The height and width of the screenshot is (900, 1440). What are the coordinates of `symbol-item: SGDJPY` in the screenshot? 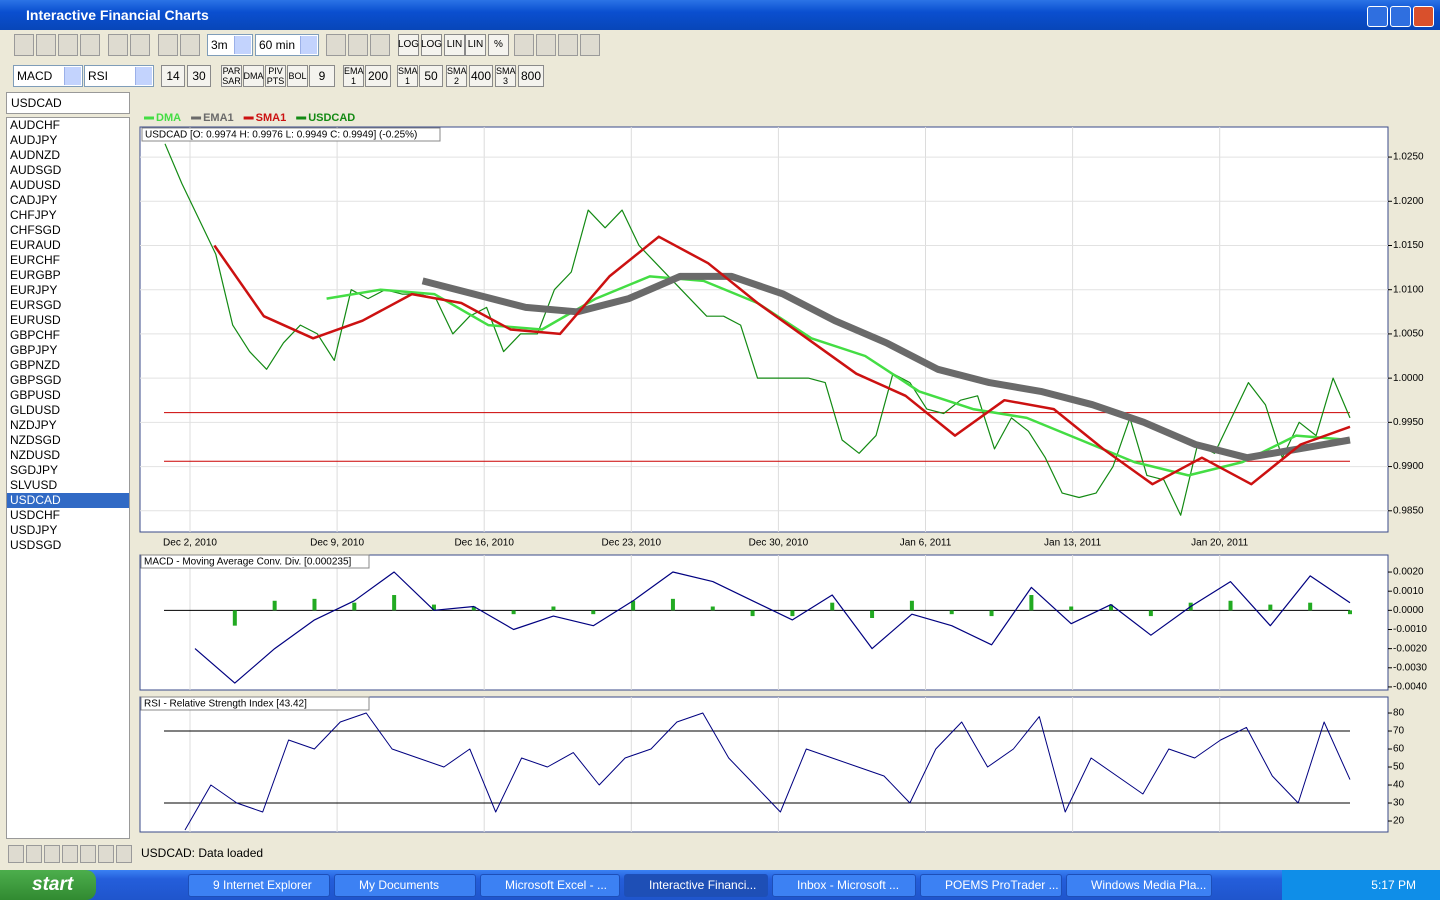 It's located at (34, 470).